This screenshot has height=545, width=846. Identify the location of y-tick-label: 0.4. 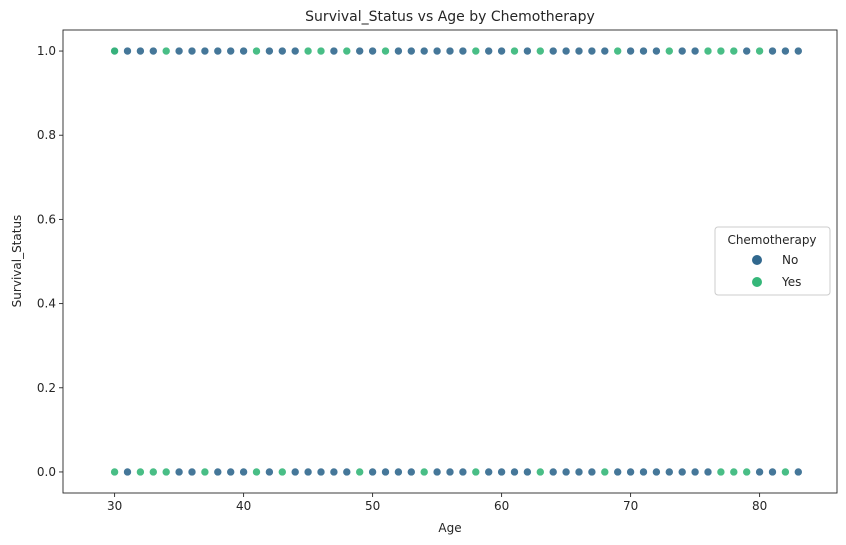
(46, 304).